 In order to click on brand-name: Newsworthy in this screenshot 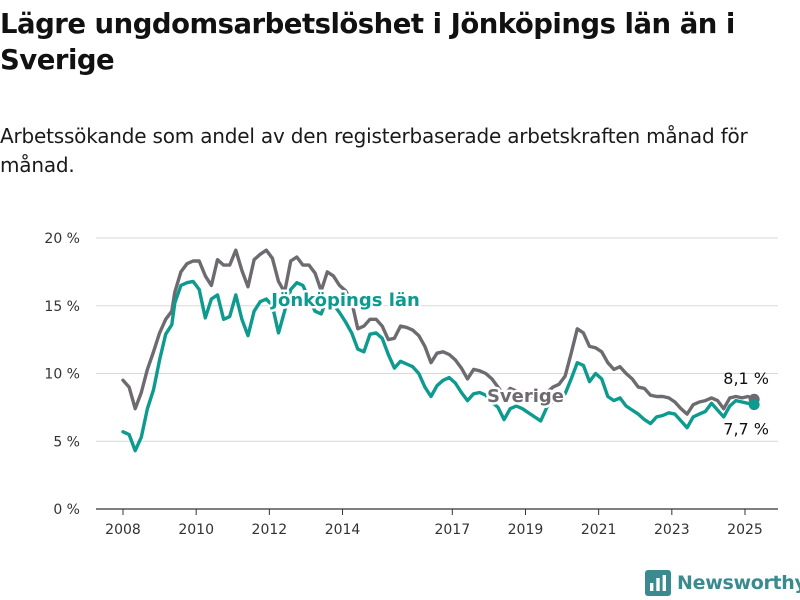, I will do `click(738, 583)`.